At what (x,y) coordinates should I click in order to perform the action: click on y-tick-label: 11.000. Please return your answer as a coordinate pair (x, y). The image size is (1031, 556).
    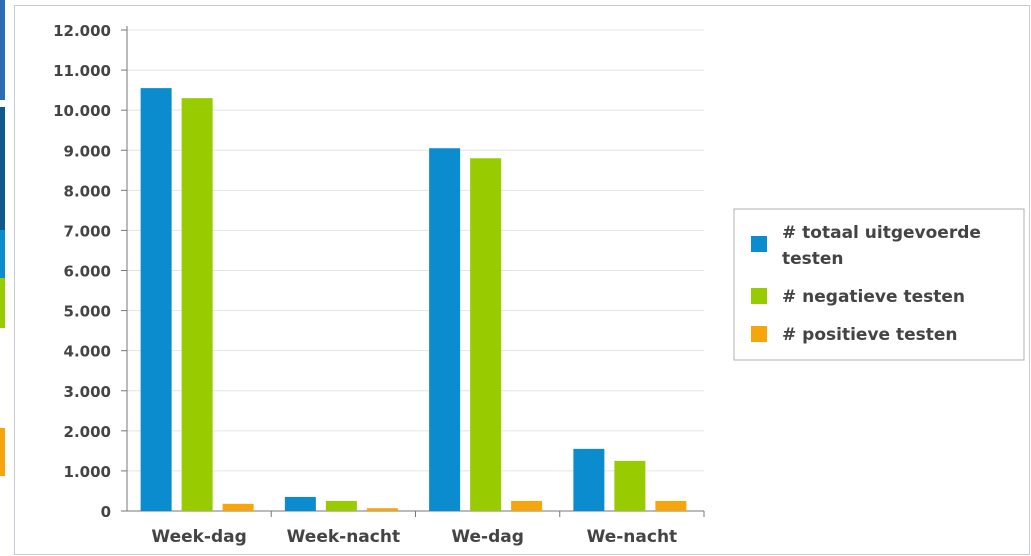
    Looking at the image, I should click on (82, 71).